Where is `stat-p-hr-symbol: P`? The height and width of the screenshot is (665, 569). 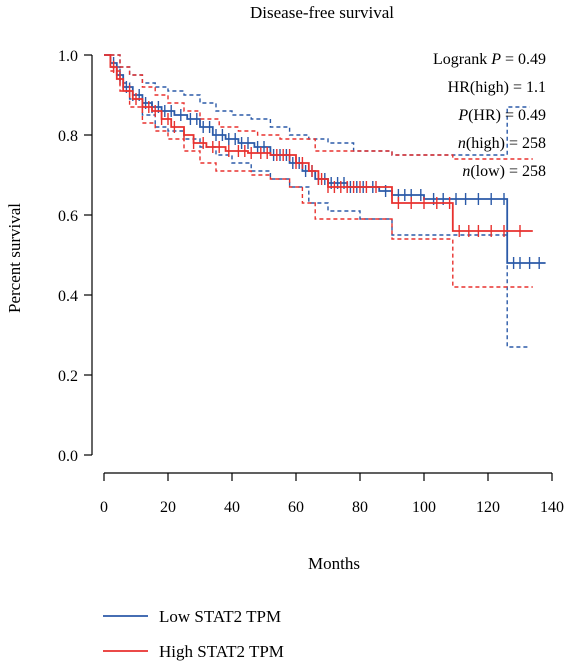
stat-p-hr-symbol: P is located at coordinates (462, 115).